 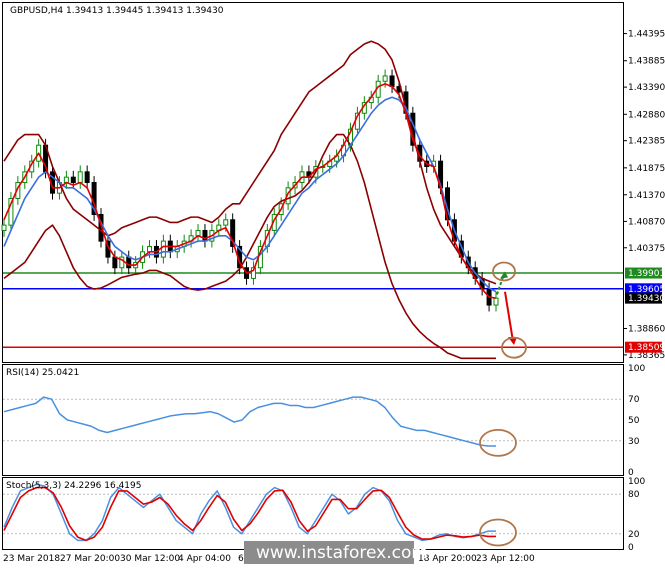 I want to click on stoch-main-line, so click(x=249, y=512).